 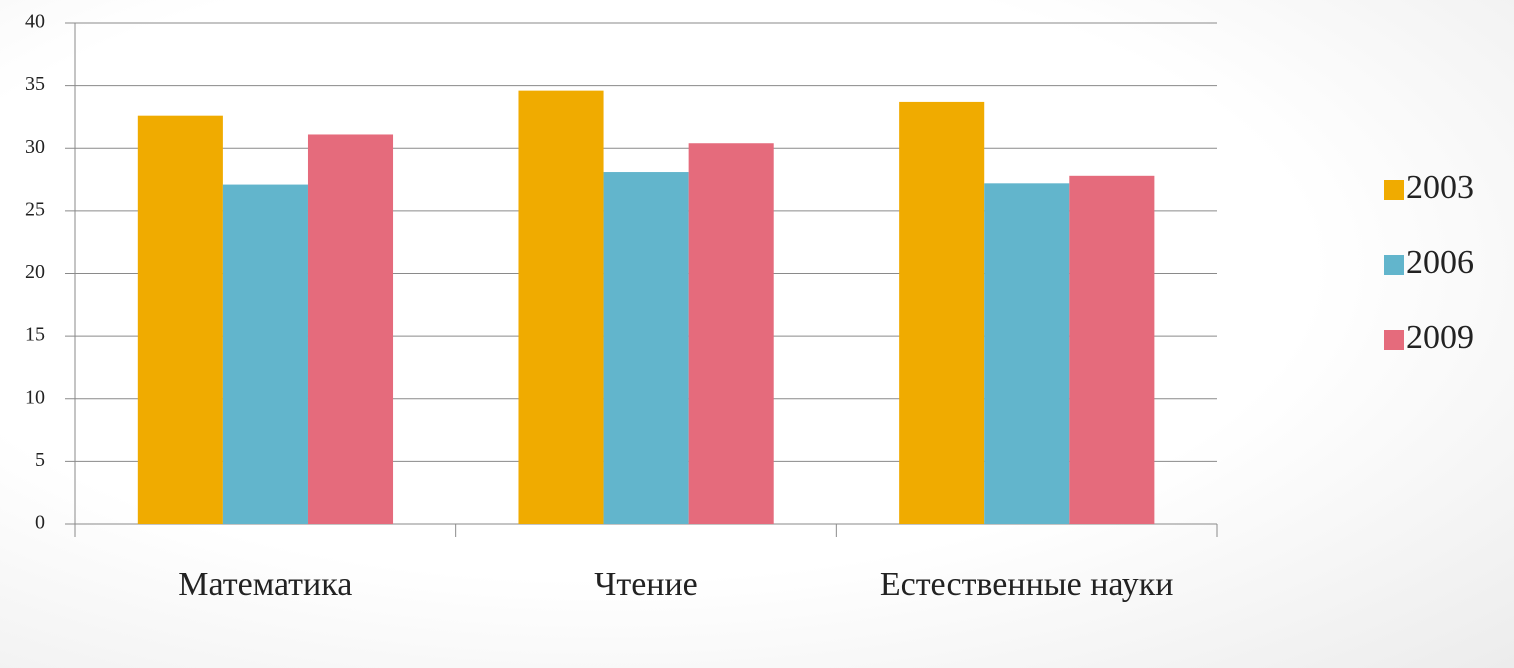 I want to click on x-tick-label: Естественные науки, so click(x=1026, y=584).